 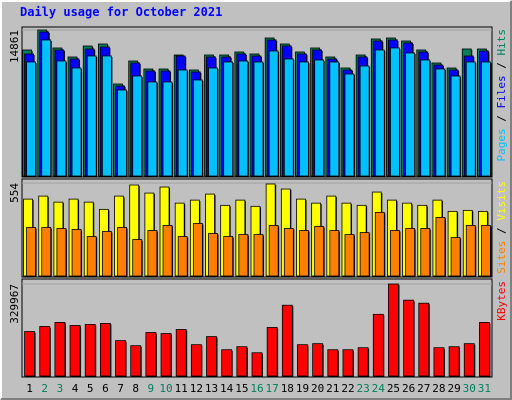 I want to click on x-tick-label: 29, so click(x=453, y=388).